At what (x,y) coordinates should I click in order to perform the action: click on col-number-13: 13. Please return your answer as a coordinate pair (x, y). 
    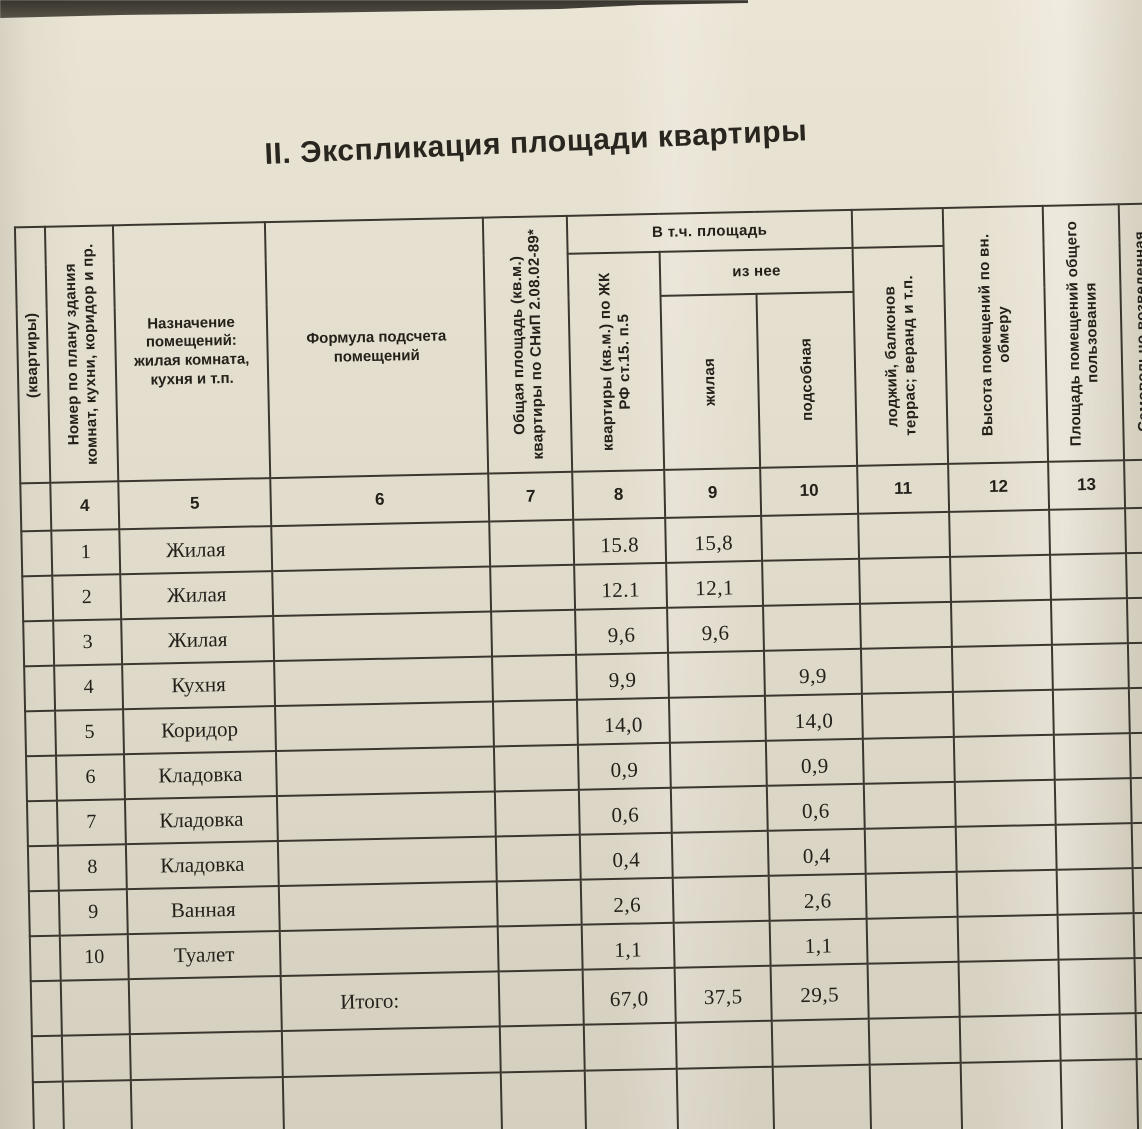
    Looking at the image, I should click on (1087, 485).